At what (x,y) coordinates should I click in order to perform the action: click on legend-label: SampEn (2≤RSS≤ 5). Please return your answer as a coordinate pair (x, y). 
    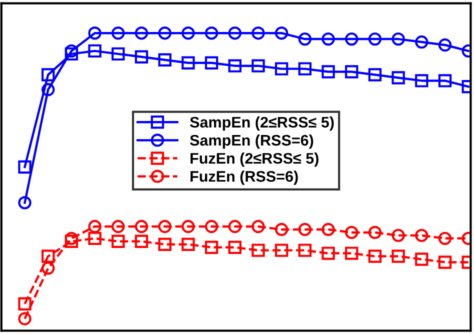
    Looking at the image, I should click on (262, 123).